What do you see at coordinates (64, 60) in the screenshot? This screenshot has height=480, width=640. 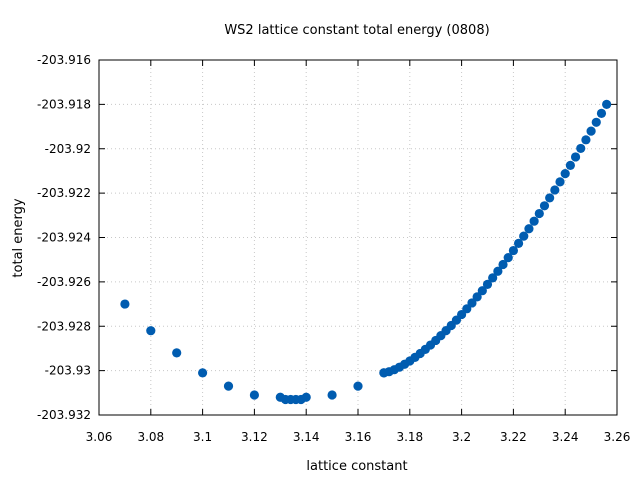 I see `y-tick-label: -203.916` at bounding box center [64, 60].